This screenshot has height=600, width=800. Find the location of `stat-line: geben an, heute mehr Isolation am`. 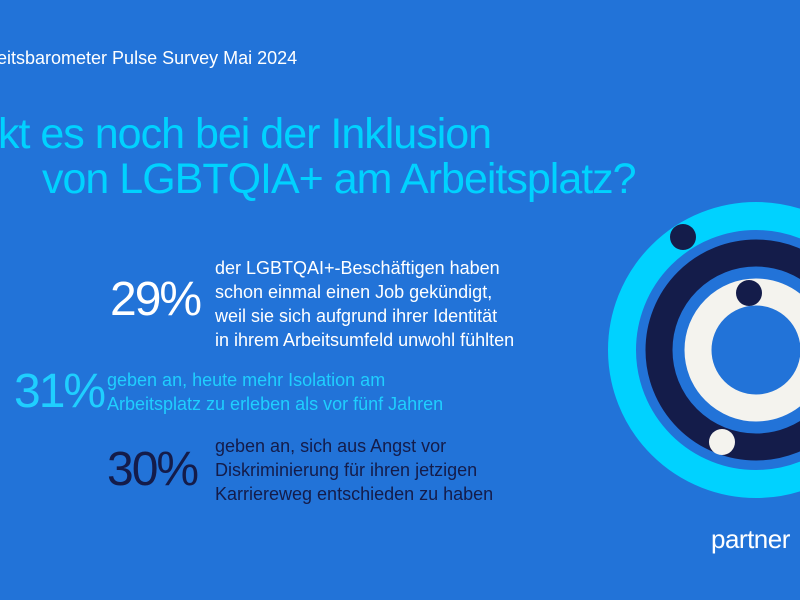

stat-line: geben an, heute mehr Isolation am is located at coordinates (246, 380).